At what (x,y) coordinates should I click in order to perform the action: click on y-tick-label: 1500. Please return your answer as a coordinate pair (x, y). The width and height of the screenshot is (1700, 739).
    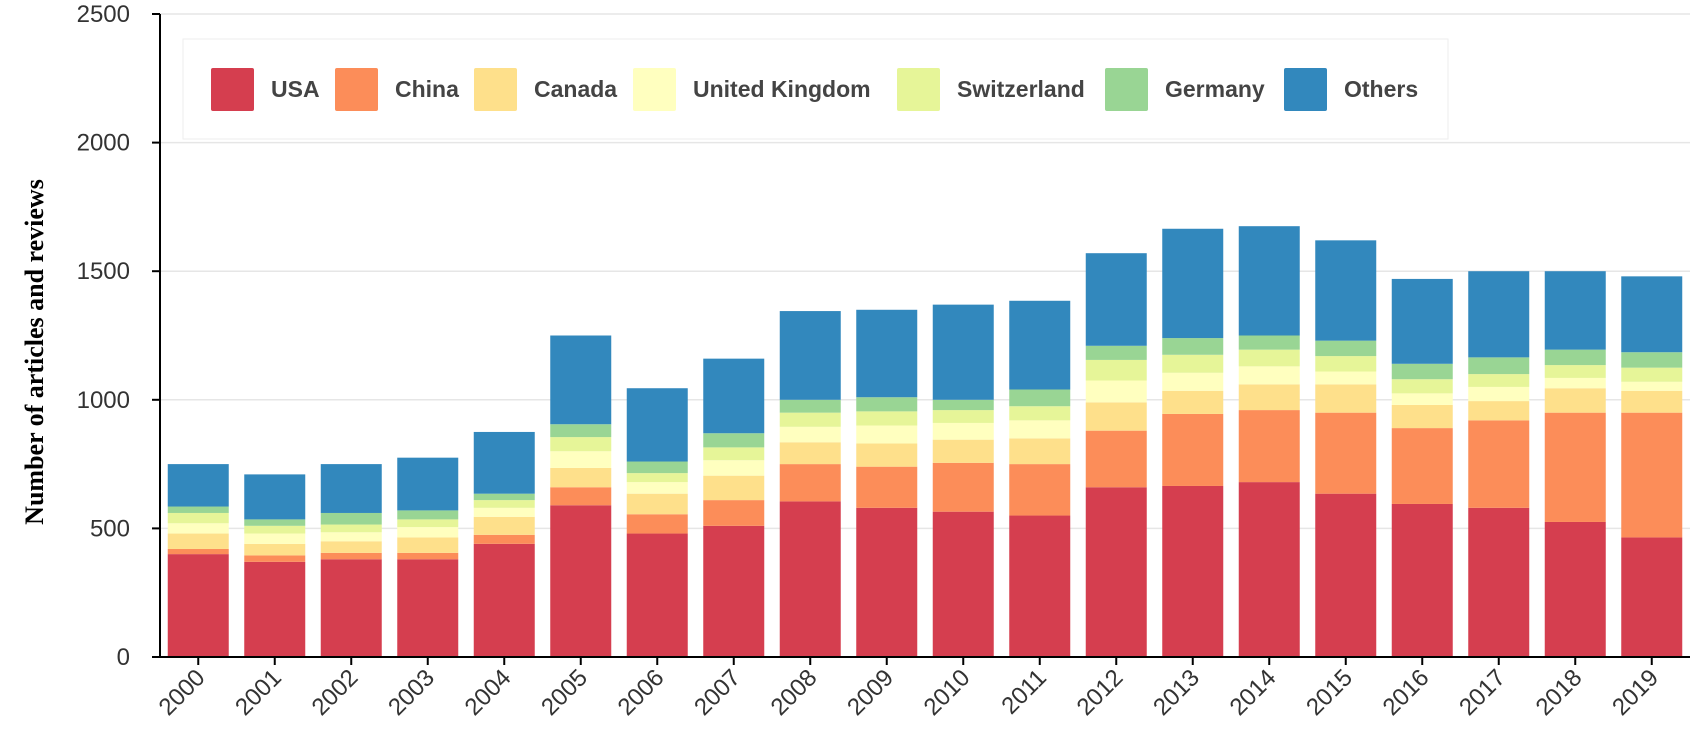
    Looking at the image, I should click on (103, 271).